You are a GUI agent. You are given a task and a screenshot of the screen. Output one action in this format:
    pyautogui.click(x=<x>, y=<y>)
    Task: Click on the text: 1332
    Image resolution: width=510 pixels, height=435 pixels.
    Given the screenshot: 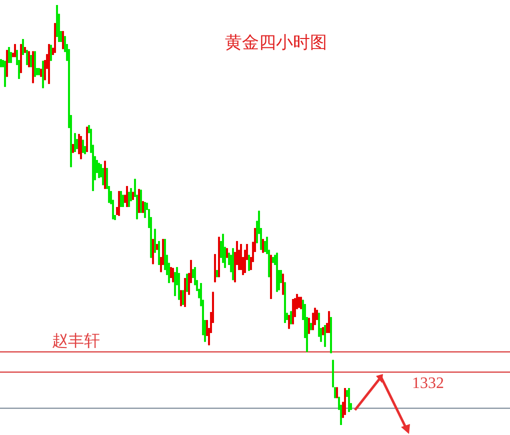 What is the action you would take?
    pyautogui.click(x=428, y=383)
    